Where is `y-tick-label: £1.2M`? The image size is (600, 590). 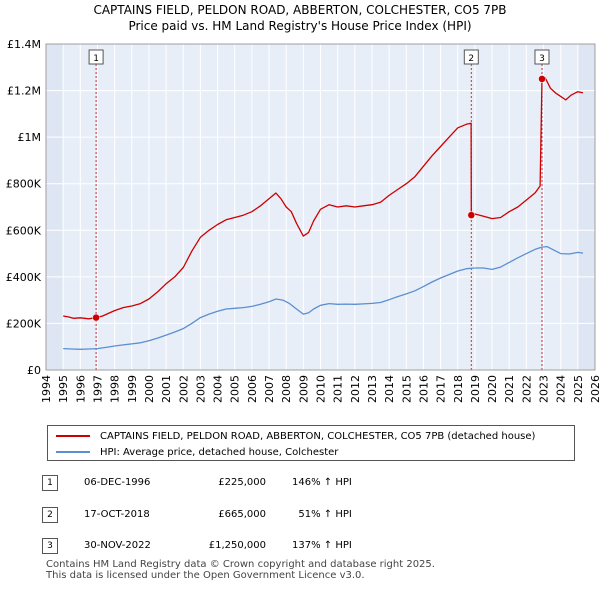 y-tick-label: £1.2M is located at coordinates (24, 91).